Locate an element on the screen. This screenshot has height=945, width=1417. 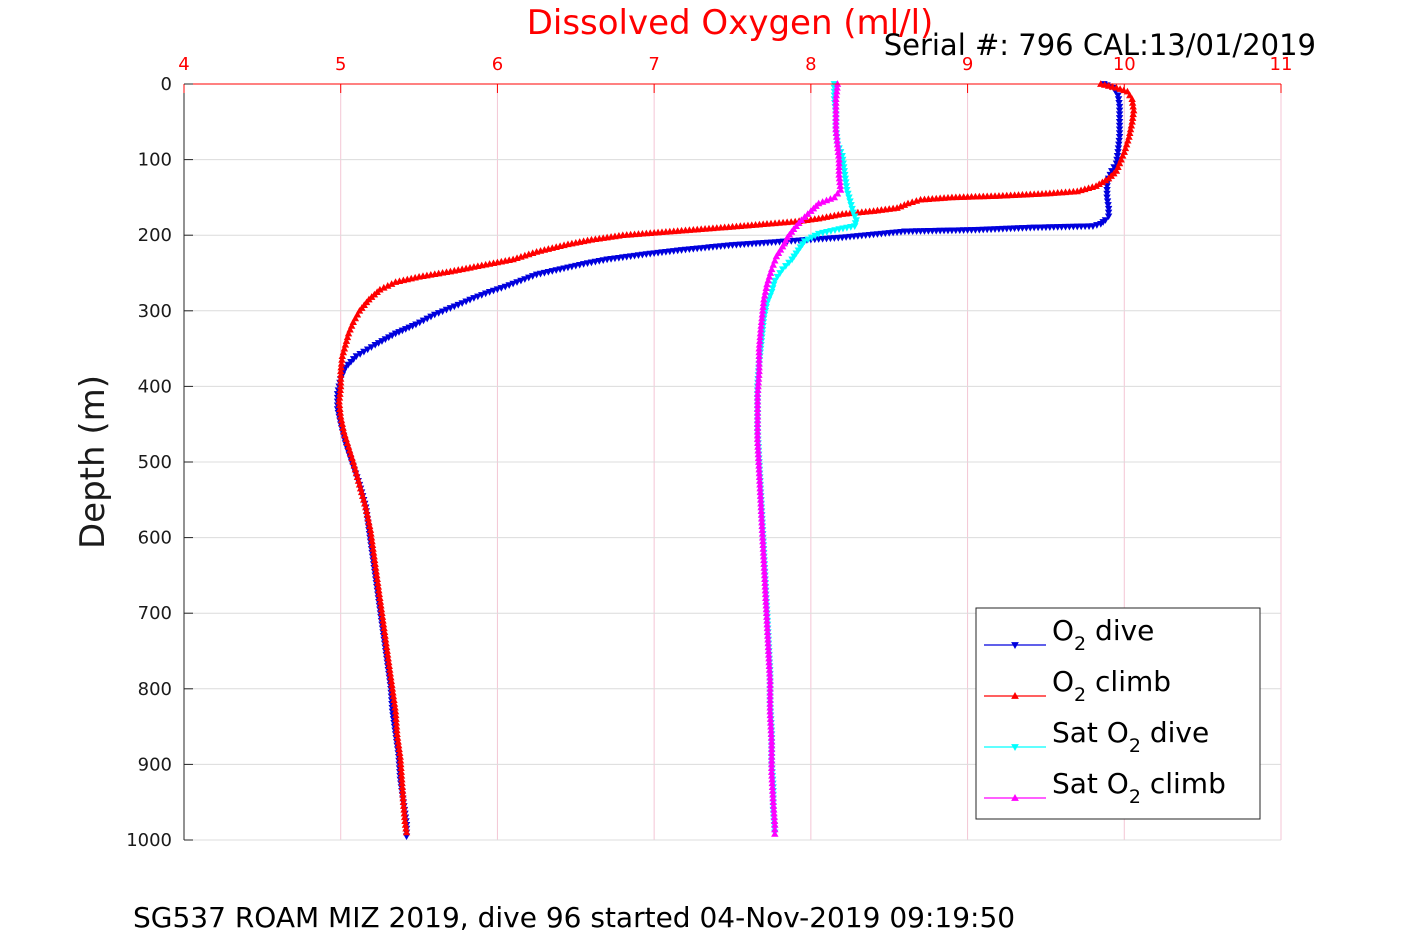
y-axis-label: Depth (m) is located at coordinates (93, 462).